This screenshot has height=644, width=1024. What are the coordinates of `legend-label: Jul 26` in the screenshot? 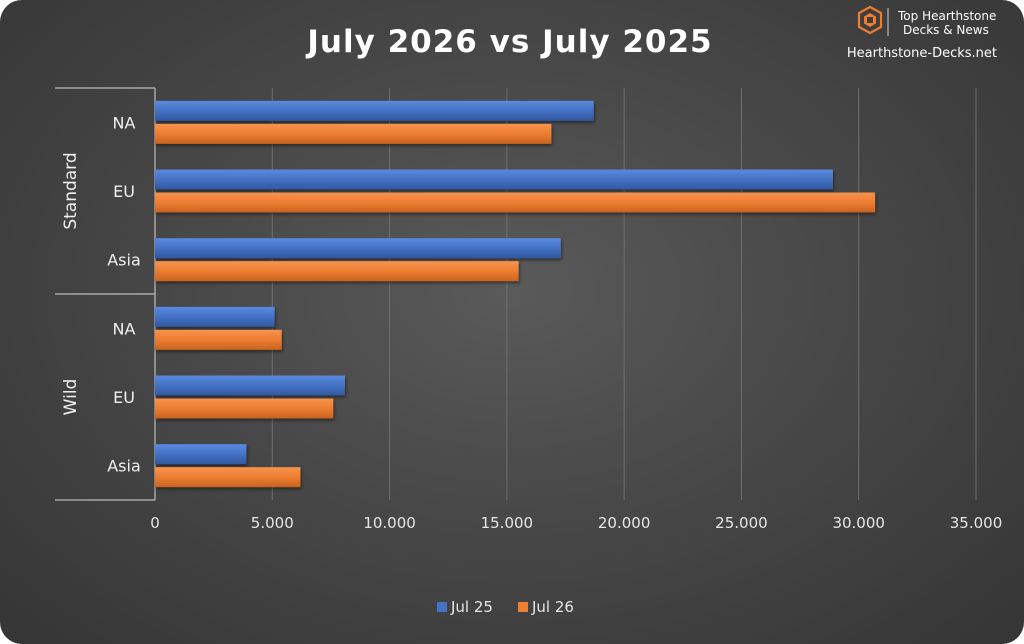 It's located at (552, 607).